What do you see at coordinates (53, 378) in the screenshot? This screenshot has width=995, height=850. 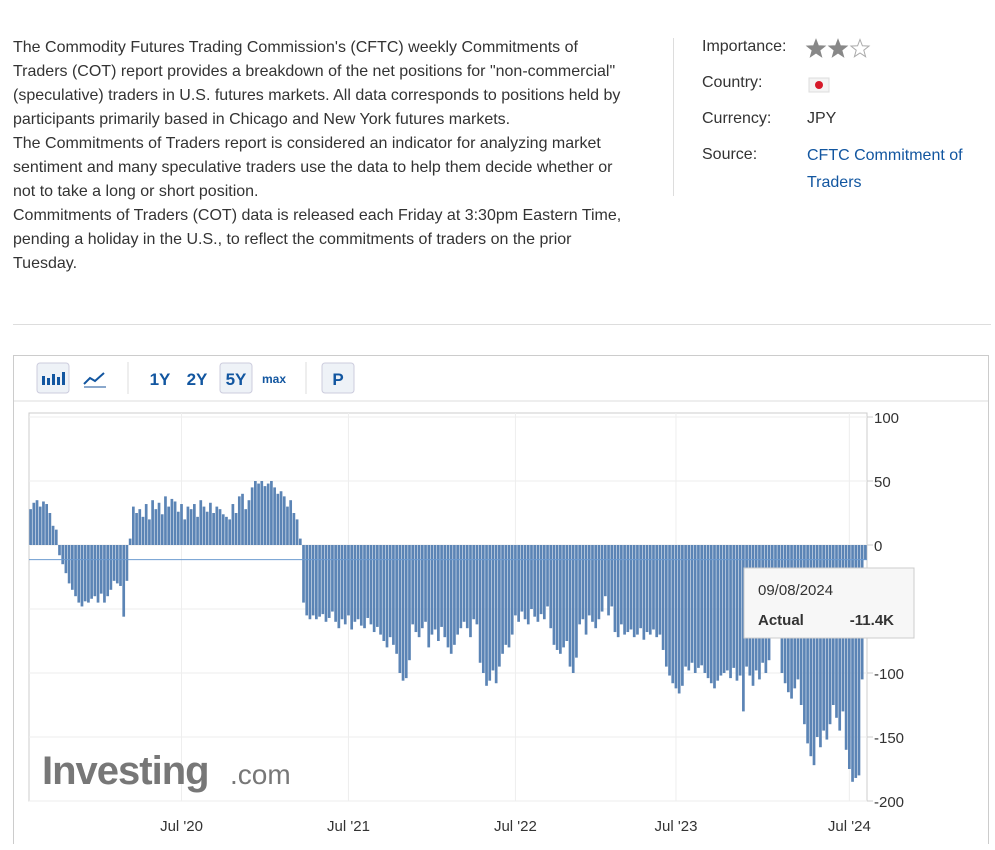 I see `bar-icon` at bounding box center [53, 378].